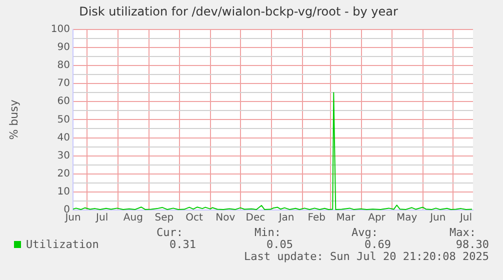  Describe the element at coordinates (377, 218) in the screenshot. I see `x-tick-label: Apr` at that location.